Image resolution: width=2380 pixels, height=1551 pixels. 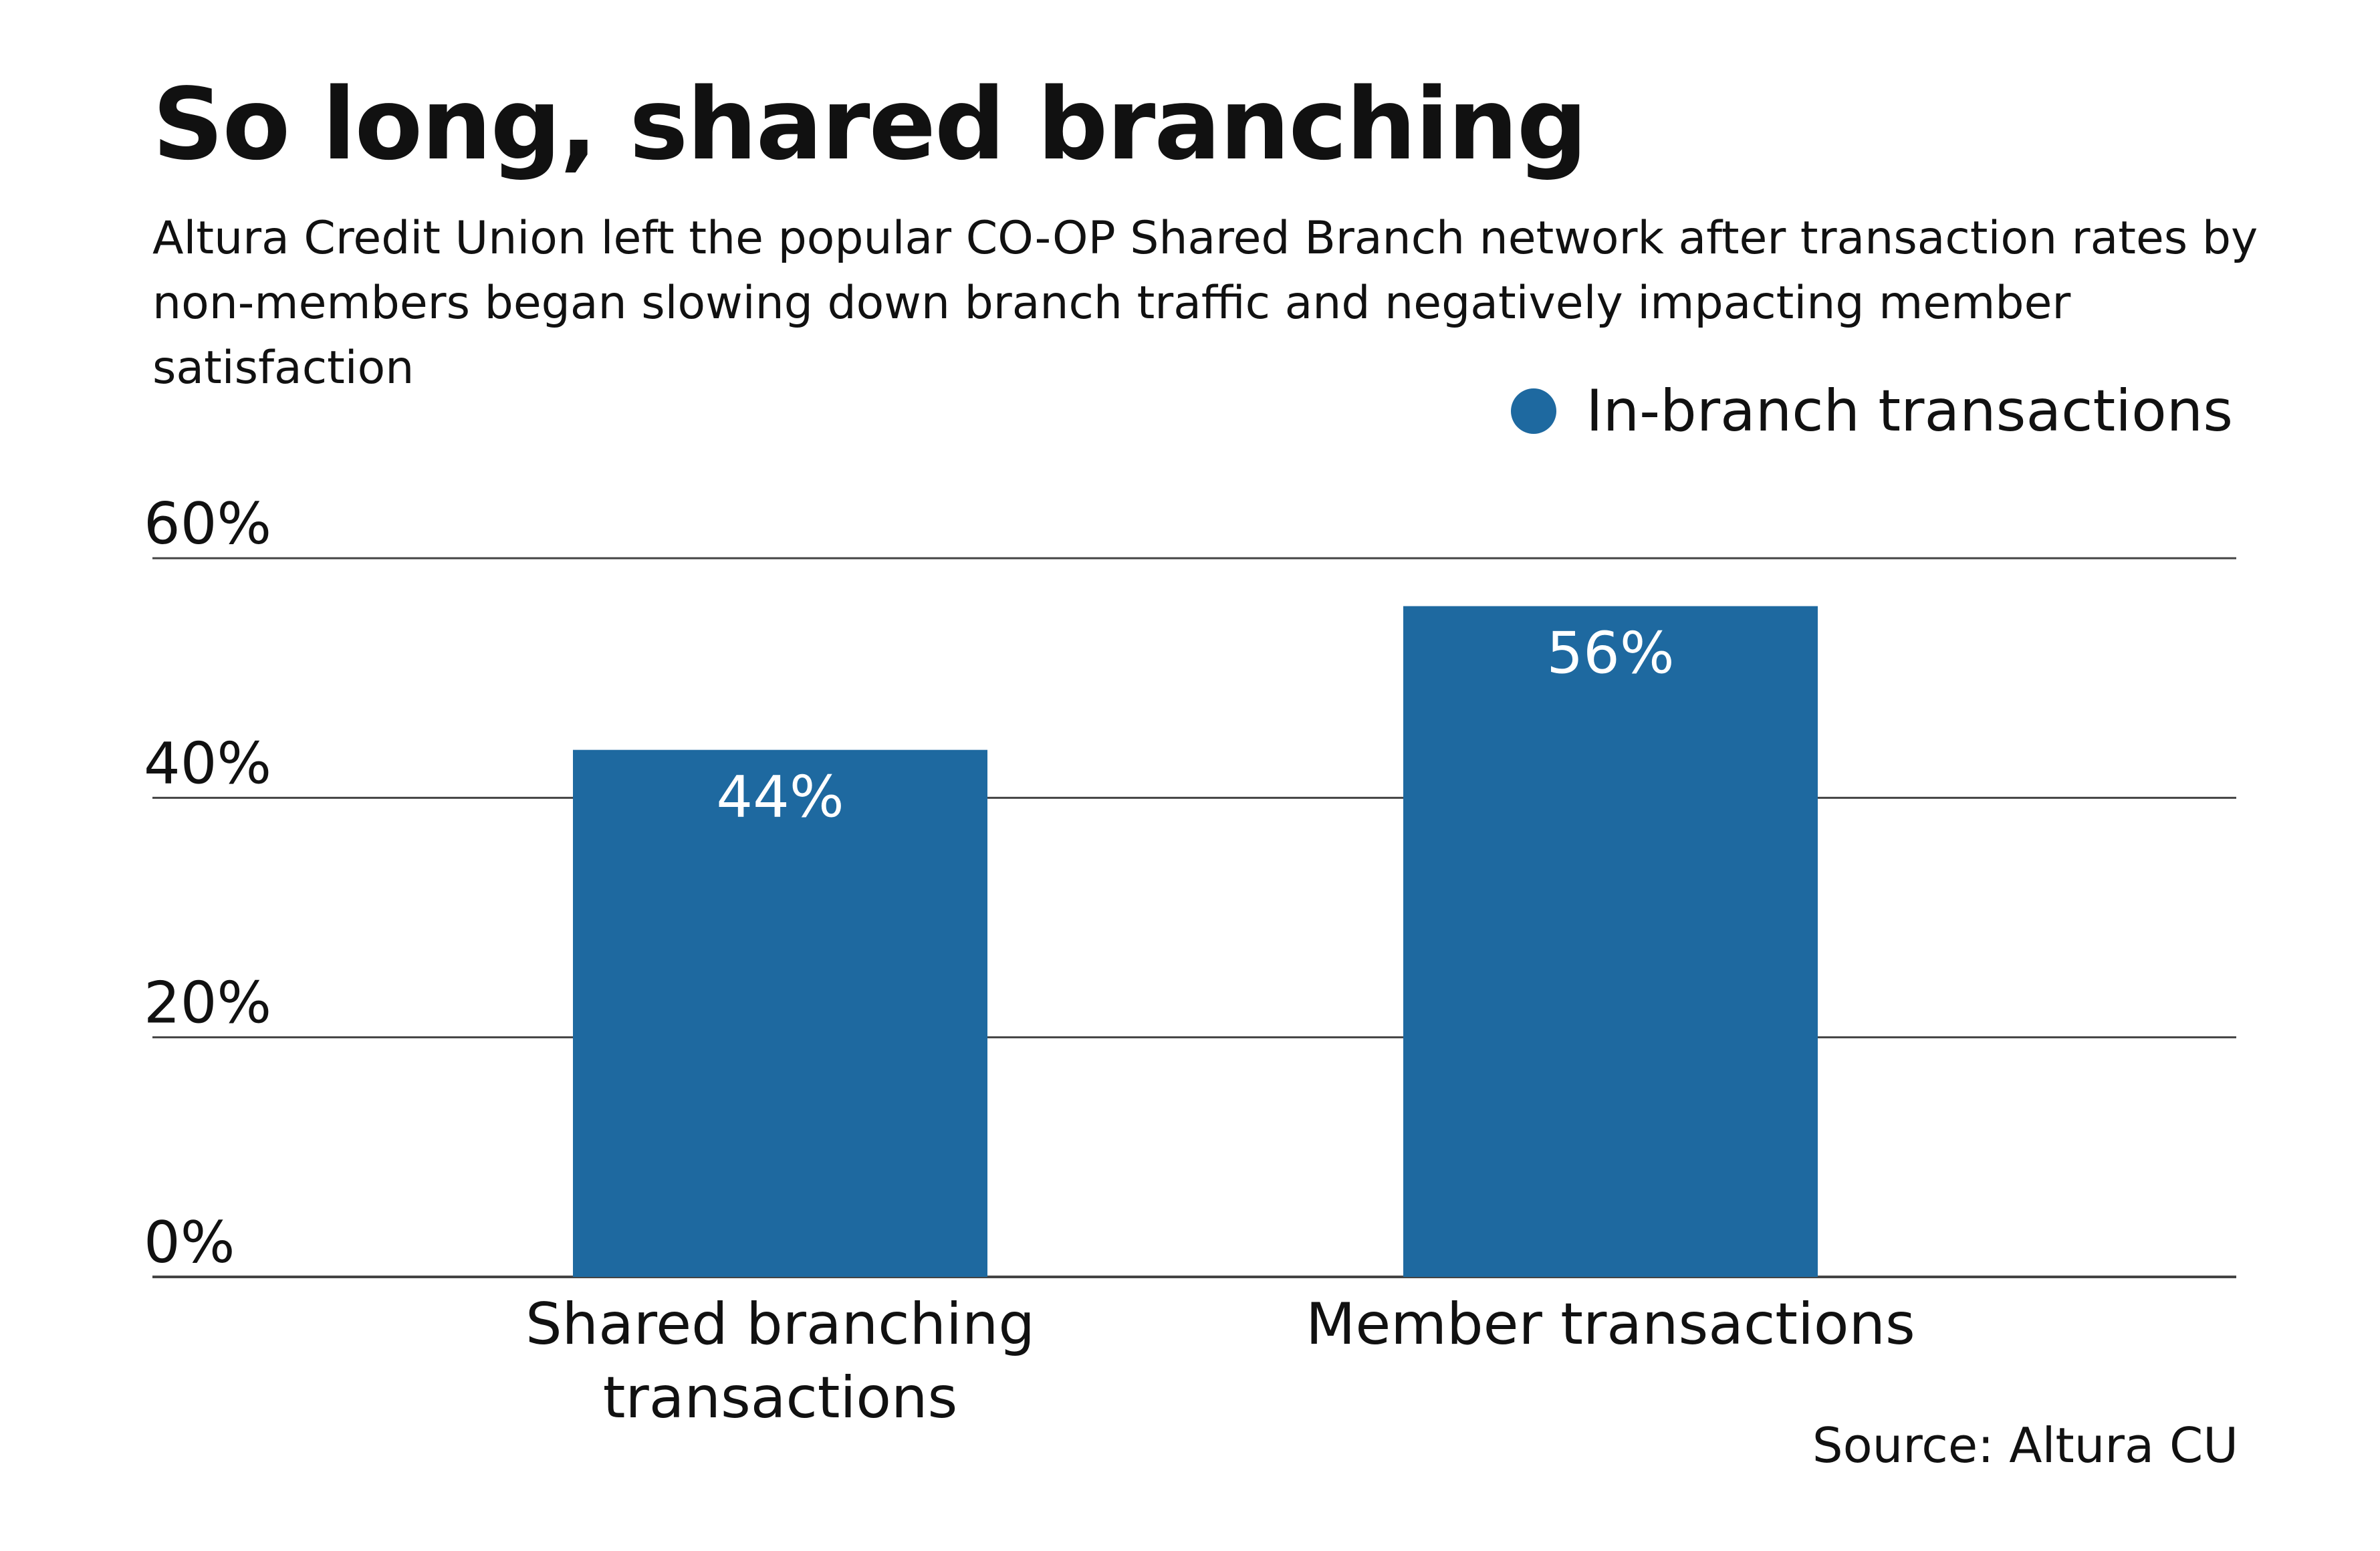 I want to click on chart-title: So long, shared branching, so click(x=870, y=125).